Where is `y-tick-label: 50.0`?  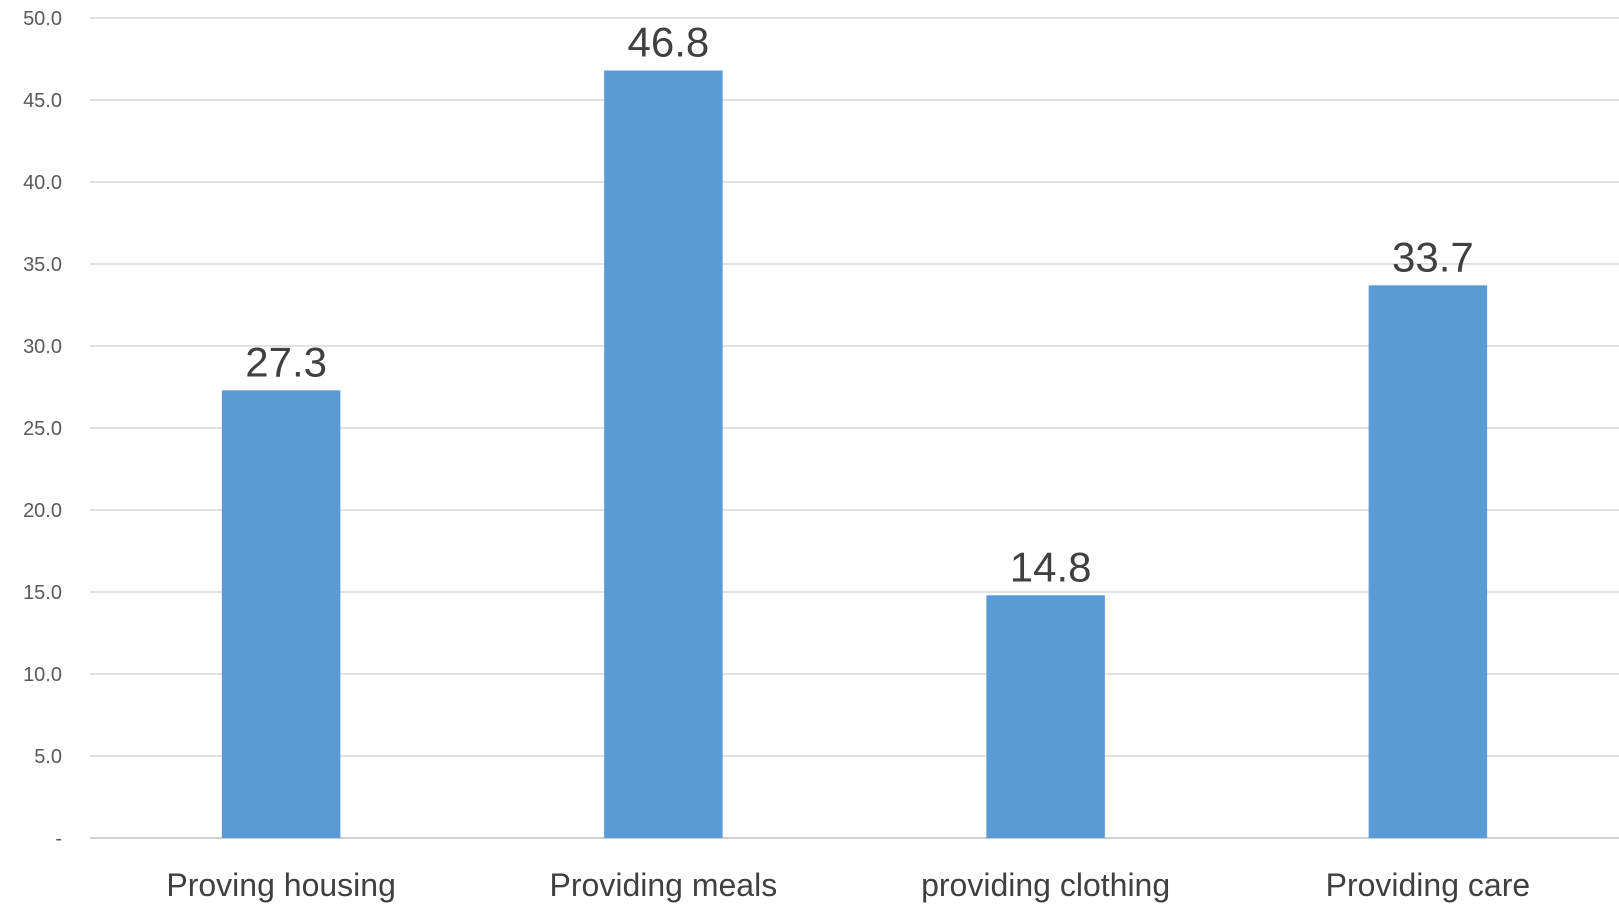
y-tick-label: 50.0 is located at coordinates (42, 19).